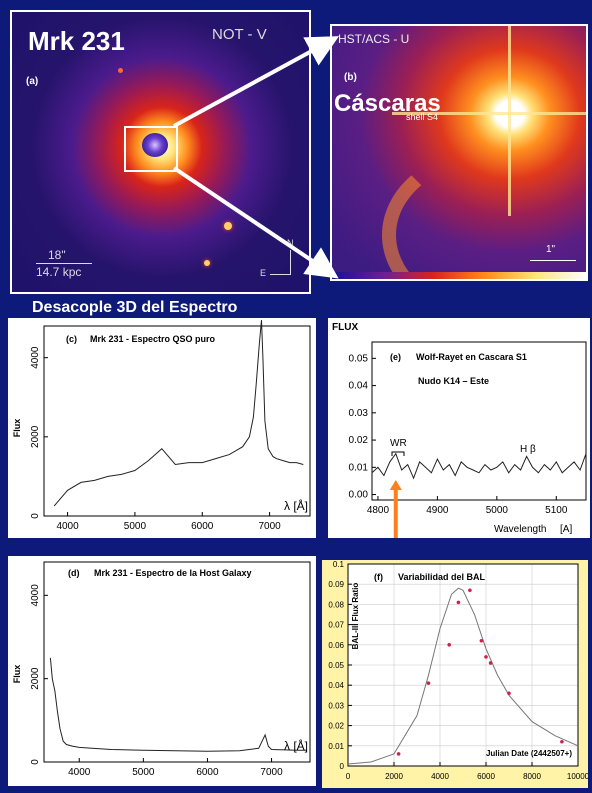 The width and height of the screenshot is (592, 793). I want to click on x-axis-label: Wavelength, so click(520, 529).